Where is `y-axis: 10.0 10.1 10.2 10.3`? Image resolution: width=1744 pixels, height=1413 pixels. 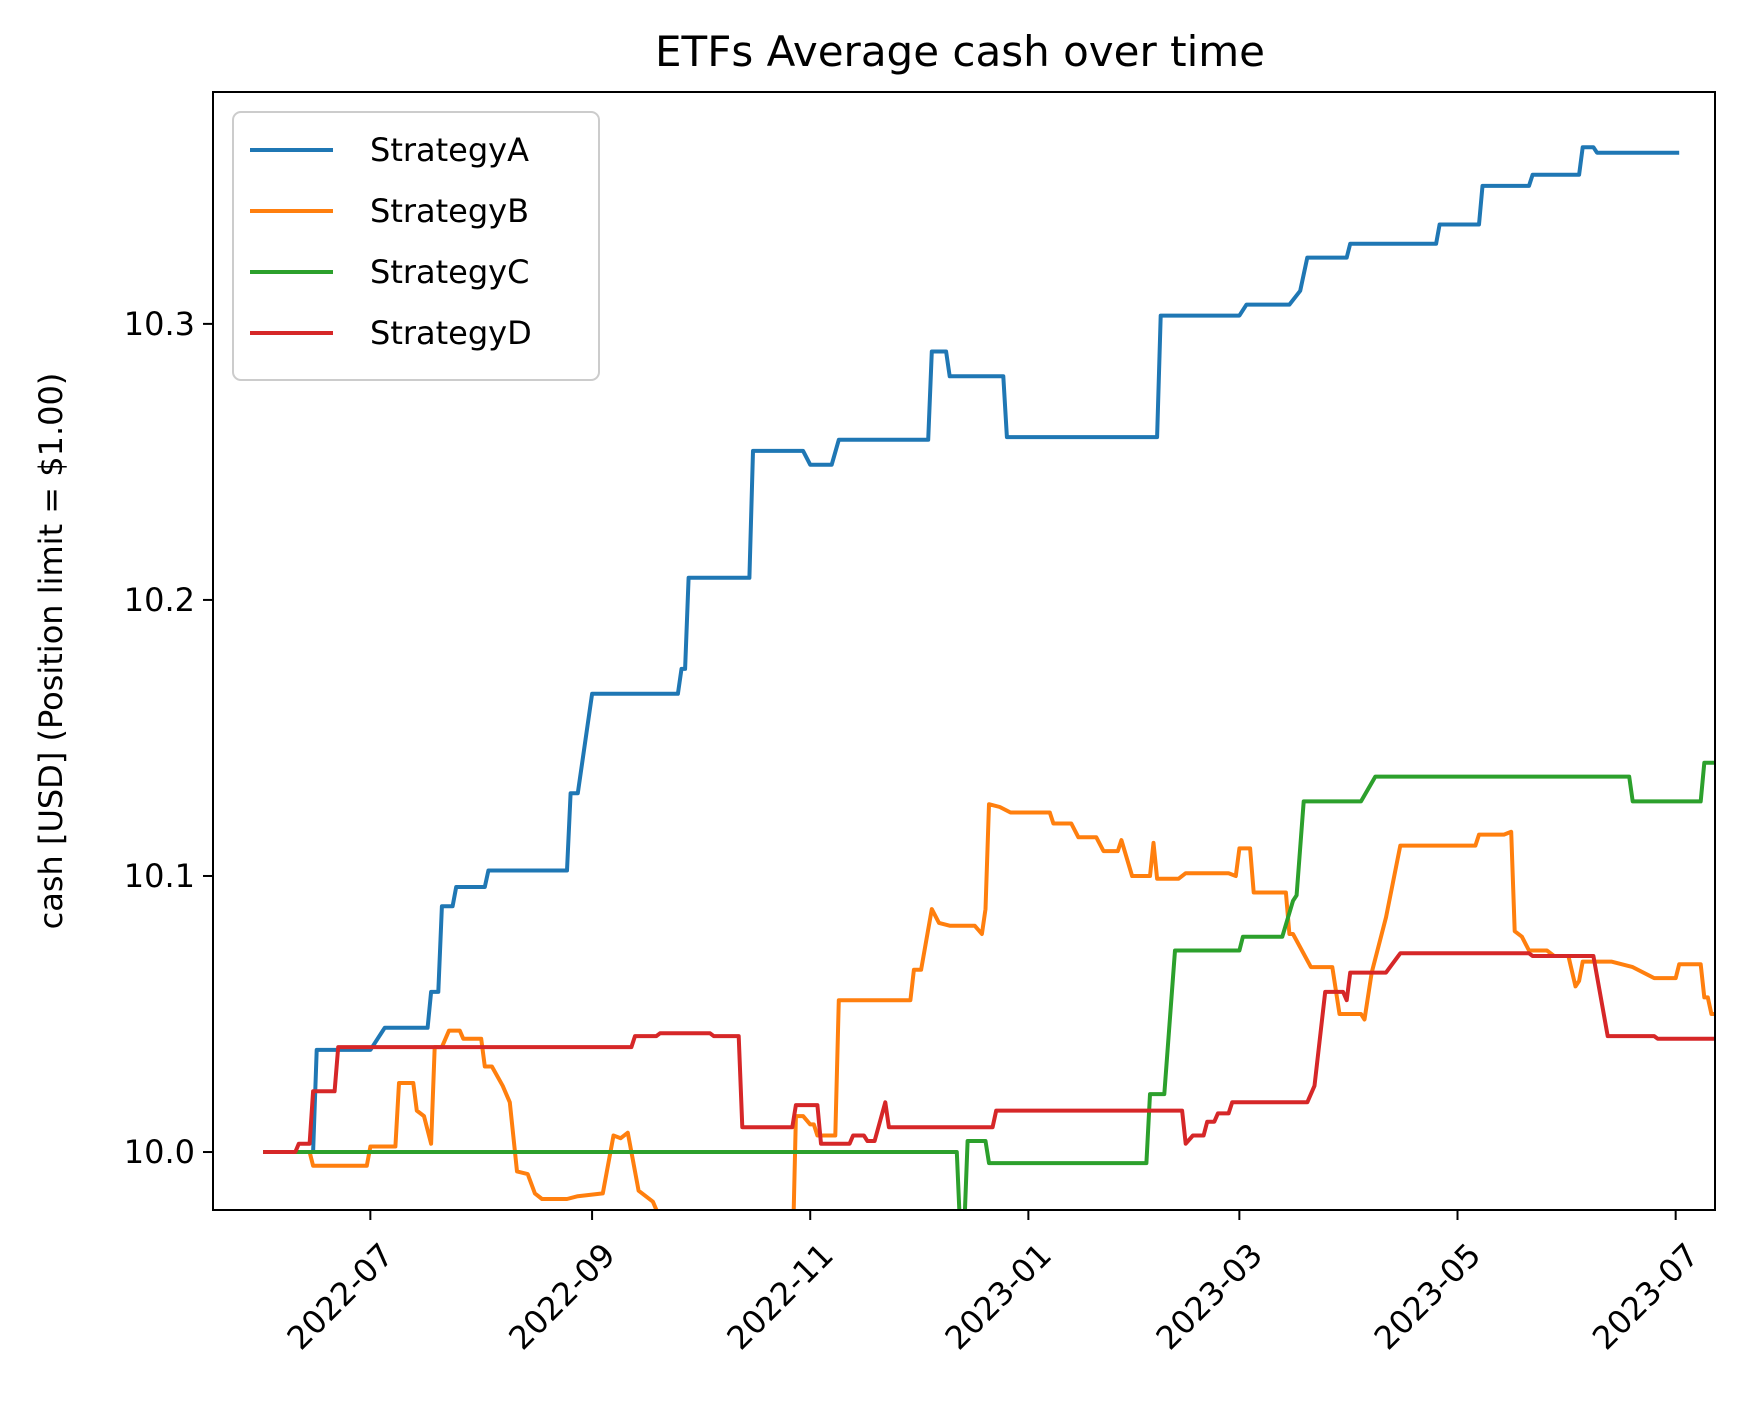 y-axis: 10.0 10.1 10.2 10.3 is located at coordinates (168, 738).